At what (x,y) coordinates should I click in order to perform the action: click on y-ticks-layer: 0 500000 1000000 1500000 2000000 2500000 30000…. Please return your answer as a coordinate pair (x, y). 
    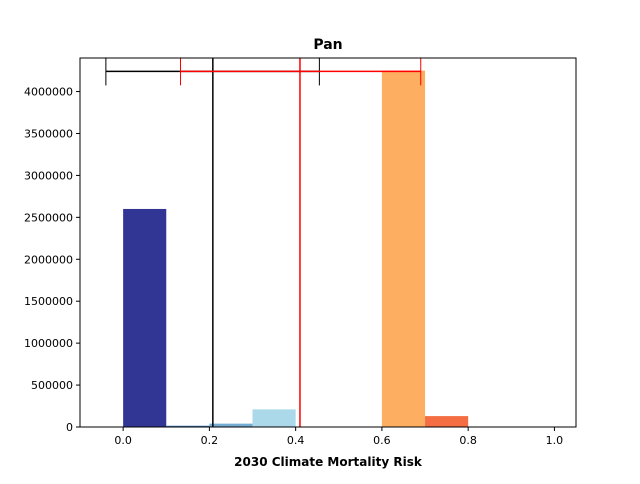
    Looking at the image, I should click on (52, 260).